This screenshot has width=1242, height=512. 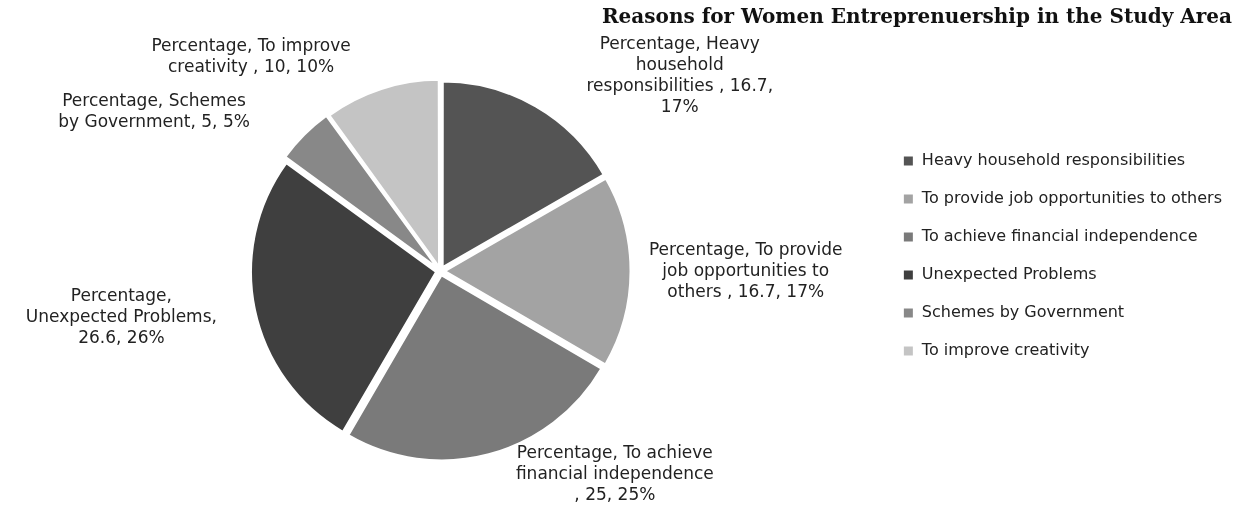 What do you see at coordinates (614, 473) in the screenshot?
I see `data-label: Percentage, To achieve financial independence , 25, 25%` at bounding box center [614, 473].